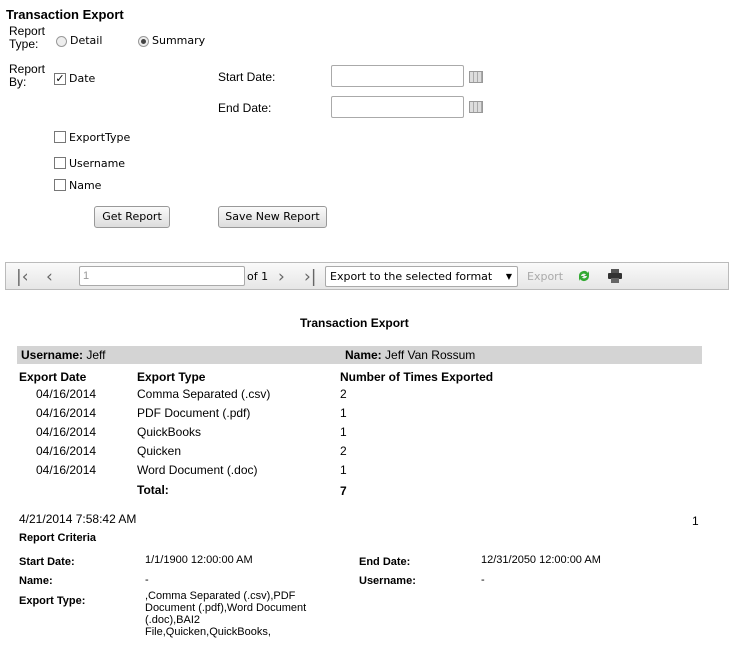 The width and height of the screenshot is (729, 663). What do you see at coordinates (52, 601) in the screenshot?
I see `criteria-export-type-label: Export Type:` at bounding box center [52, 601].